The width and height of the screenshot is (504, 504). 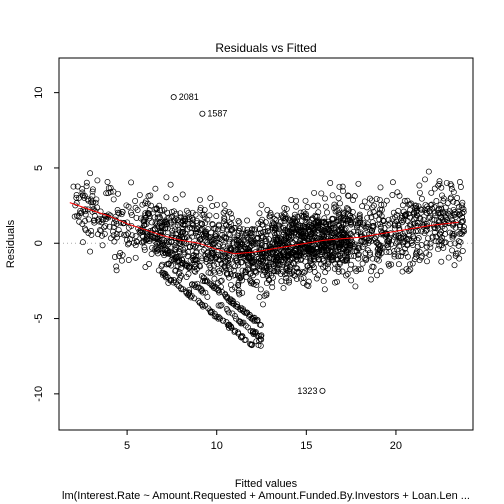 I want to click on x-tick-label: 20, so click(x=396, y=446).